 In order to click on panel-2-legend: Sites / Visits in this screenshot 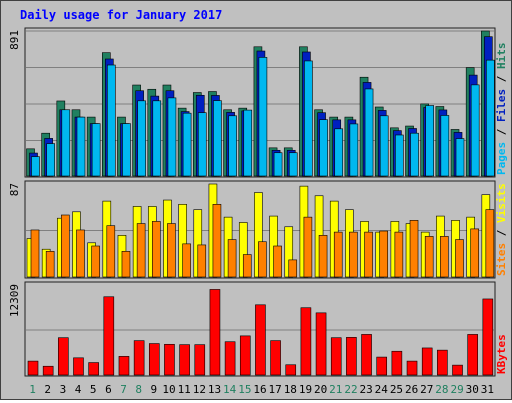, I will do `click(501, 229)`.